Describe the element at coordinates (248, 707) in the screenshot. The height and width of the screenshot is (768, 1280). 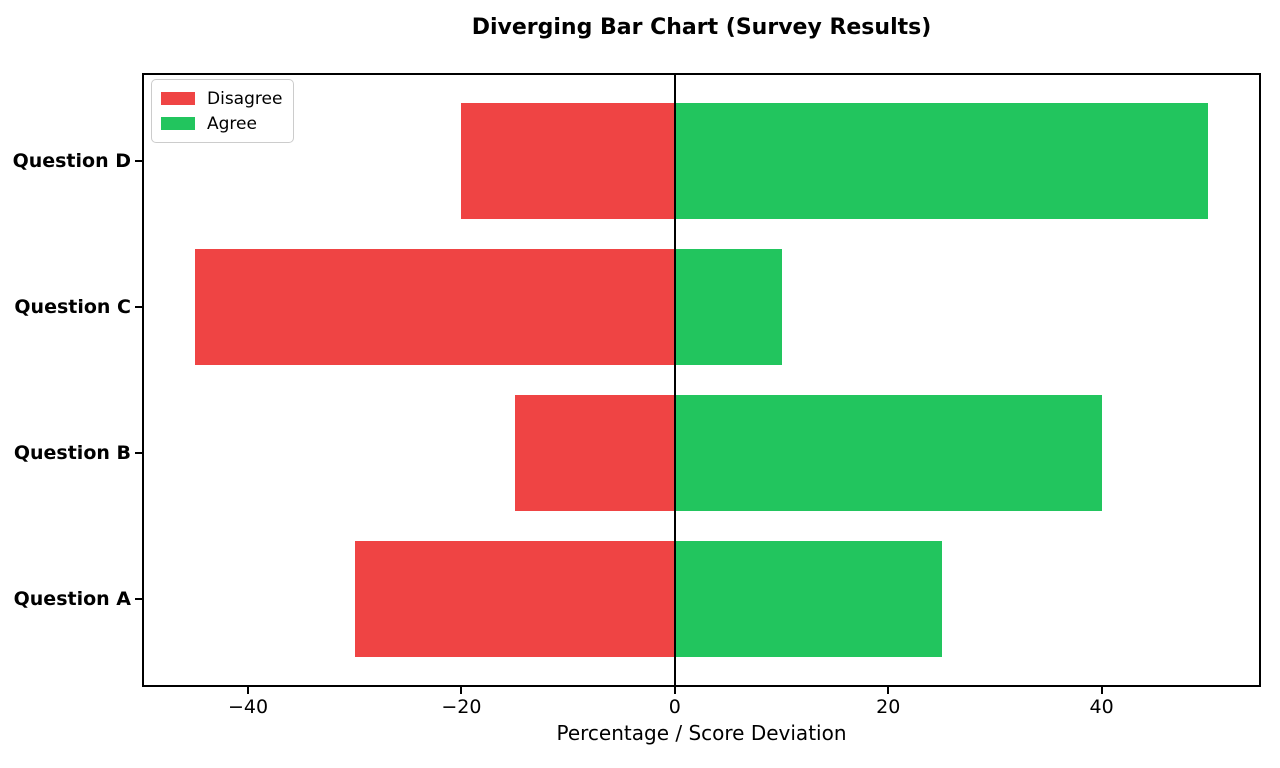
I see `x-tick-label: −40` at that location.